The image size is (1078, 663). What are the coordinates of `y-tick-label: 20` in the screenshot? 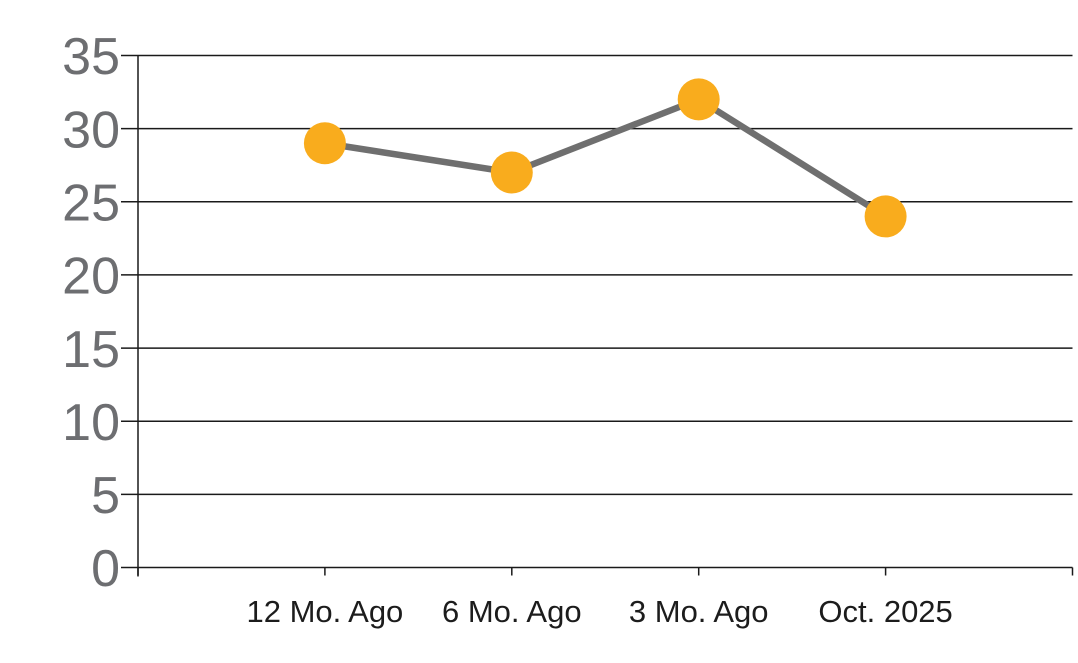 It's located at (91, 277).